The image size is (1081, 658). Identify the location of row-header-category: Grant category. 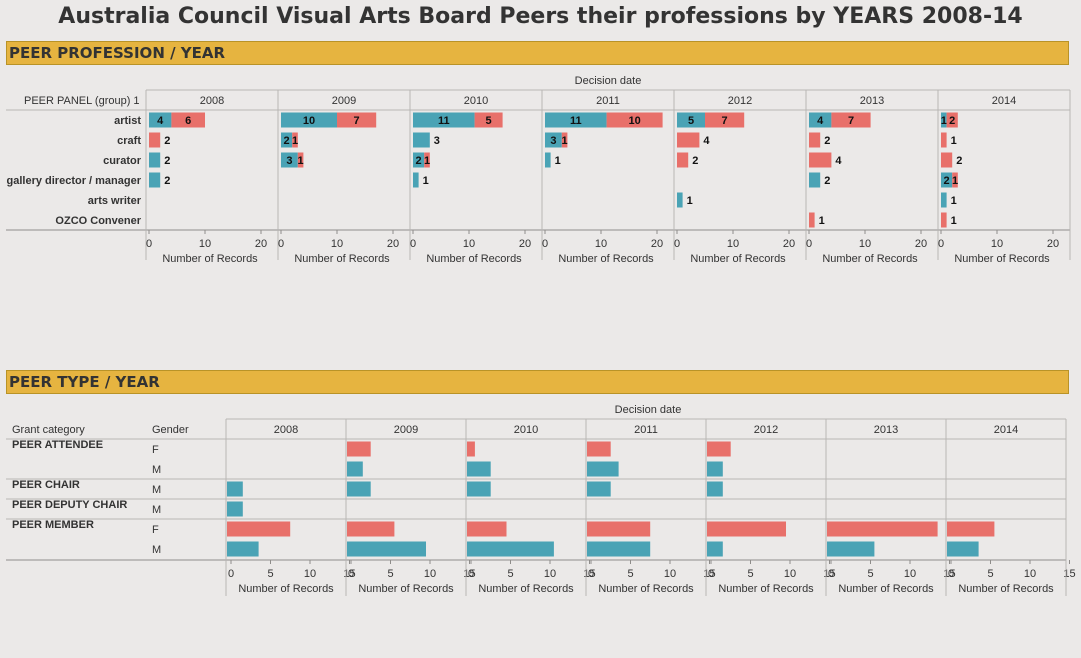
(48, 430).